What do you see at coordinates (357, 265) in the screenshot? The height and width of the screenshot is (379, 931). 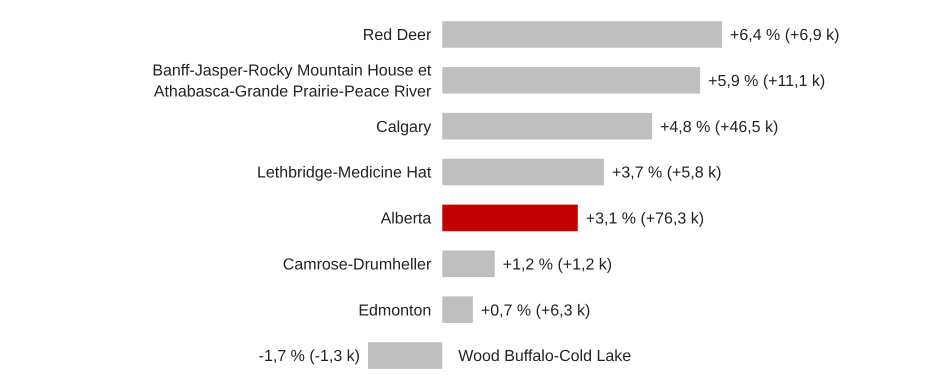 I see `y-tick-label: Camrose-Drumheller` at bounding box center [357, 265].